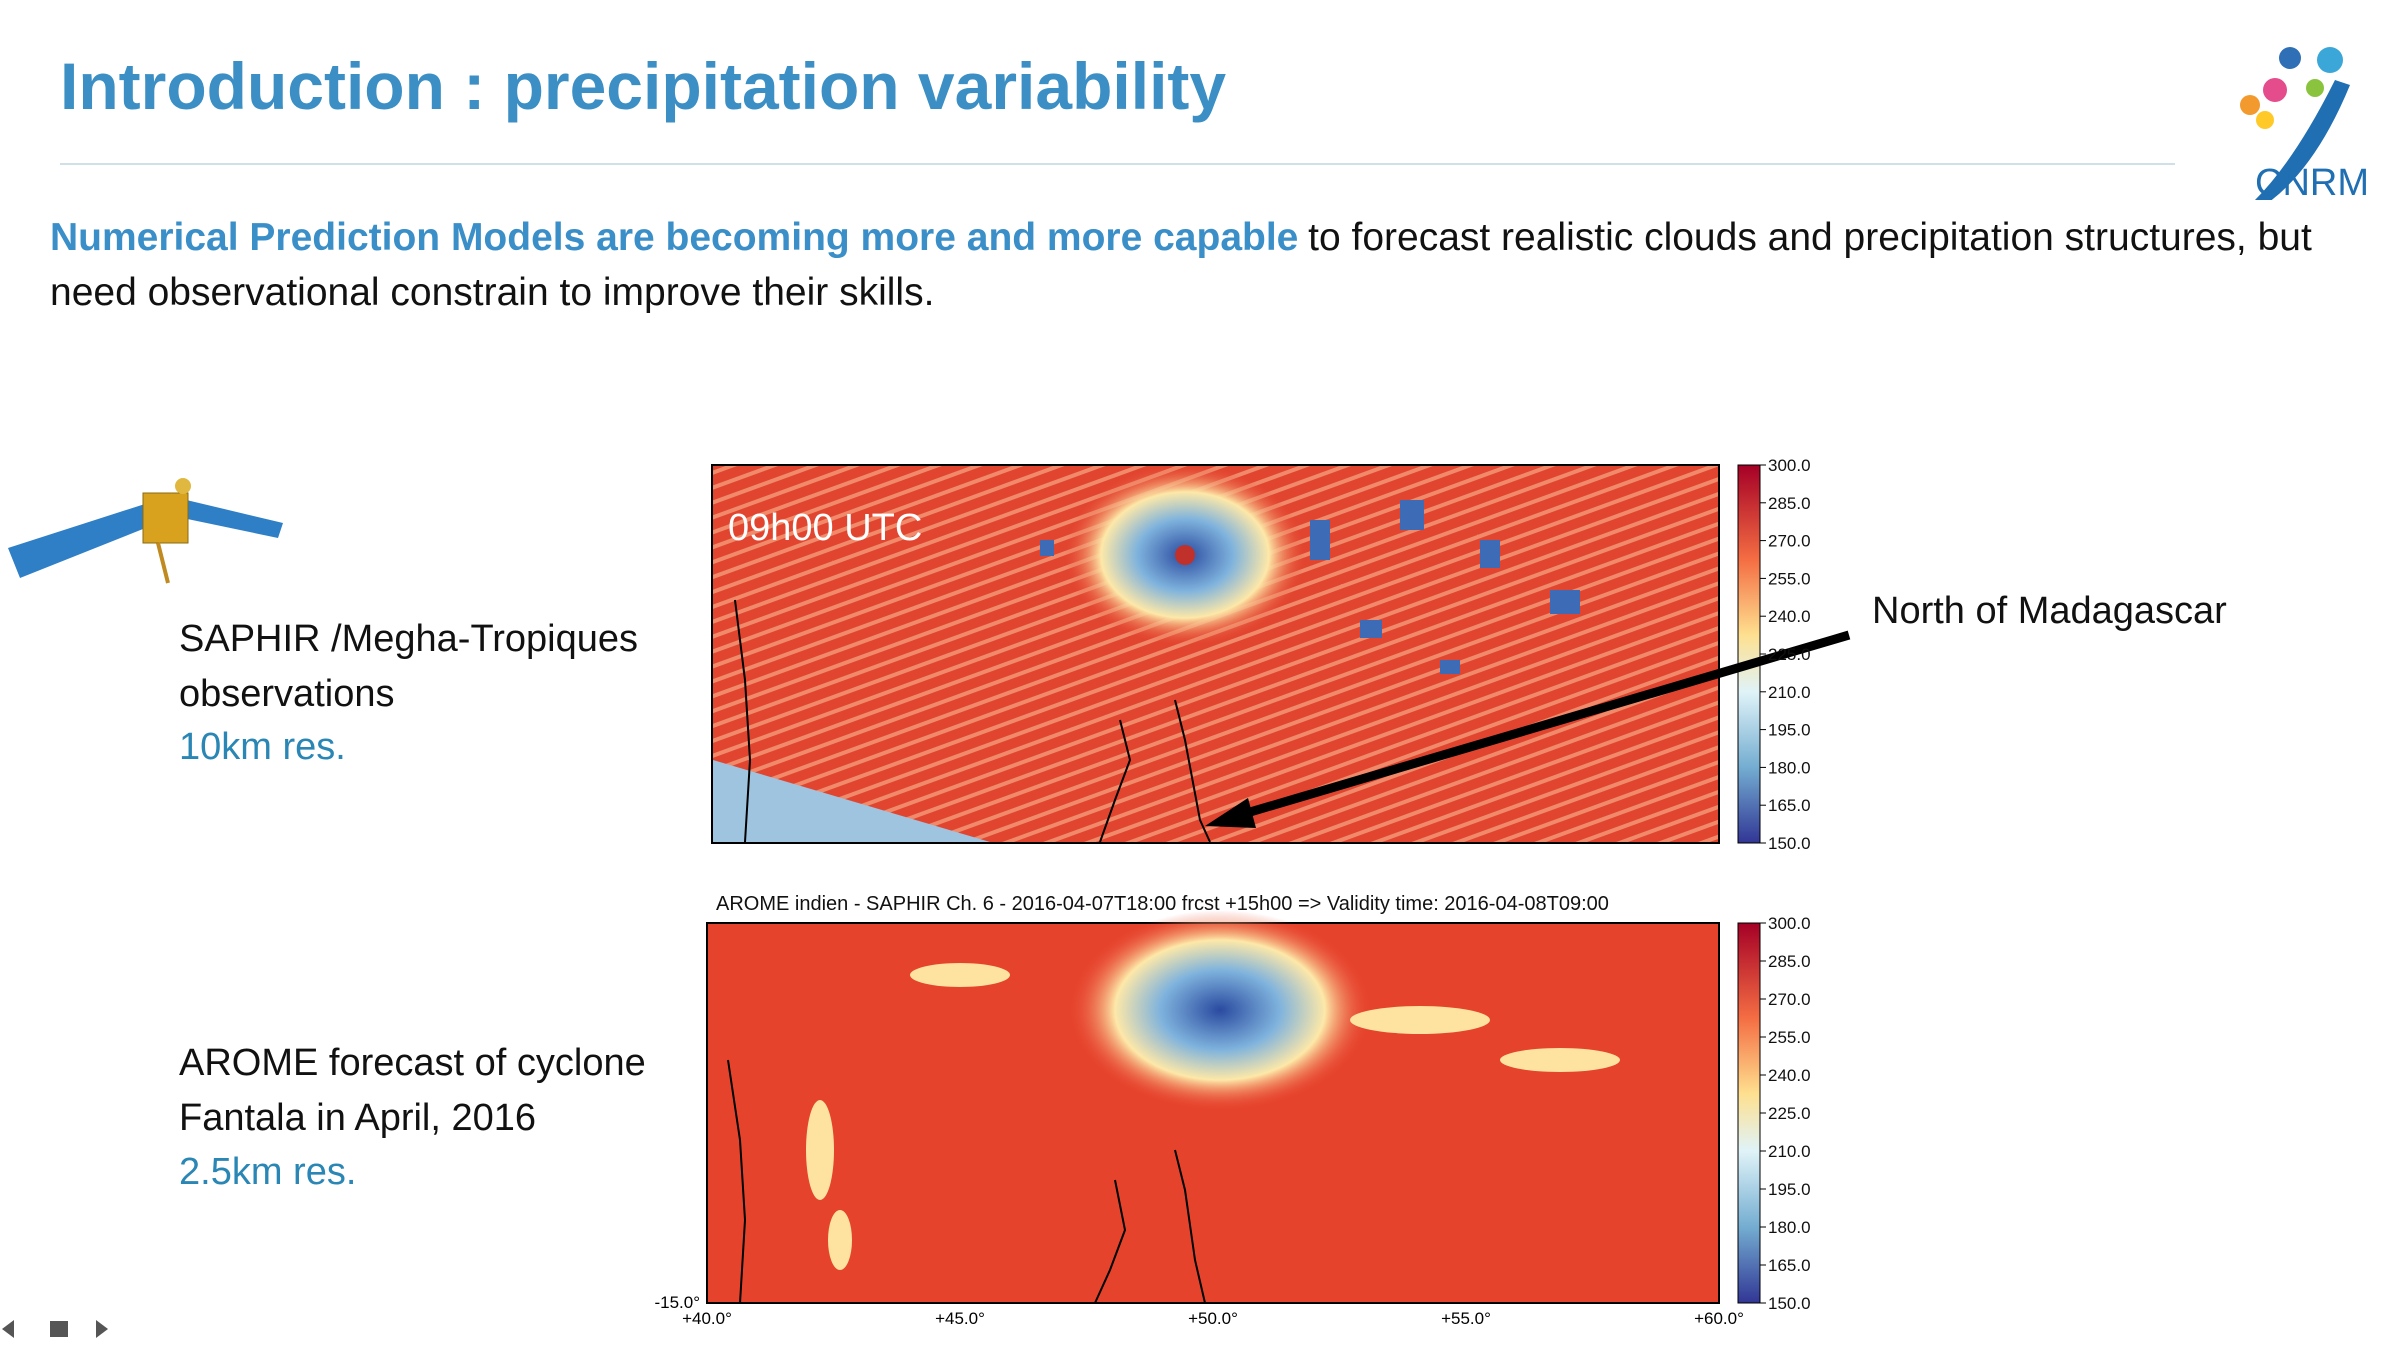 The height and width of the screenshot is (1350, 2400). What do you see at coordinates (358, 1118) in the screenshot?
I see `panel-label: Fantala in April, 2016` at bounding box center [358, 1118].